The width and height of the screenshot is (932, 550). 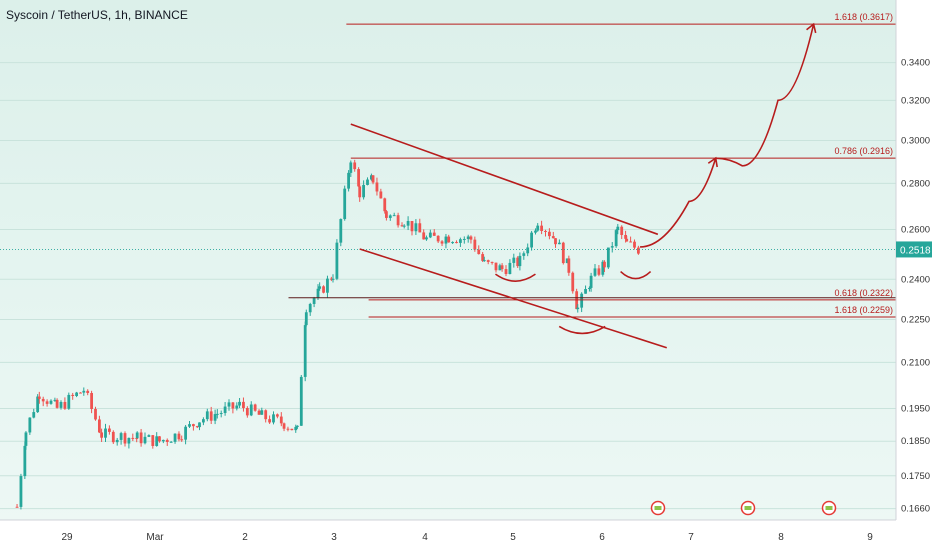 What do you see at coordinates (915, 100) in the screenshot?
I see `y-tick-label: 0.3200` at bounding box center [915, 100].